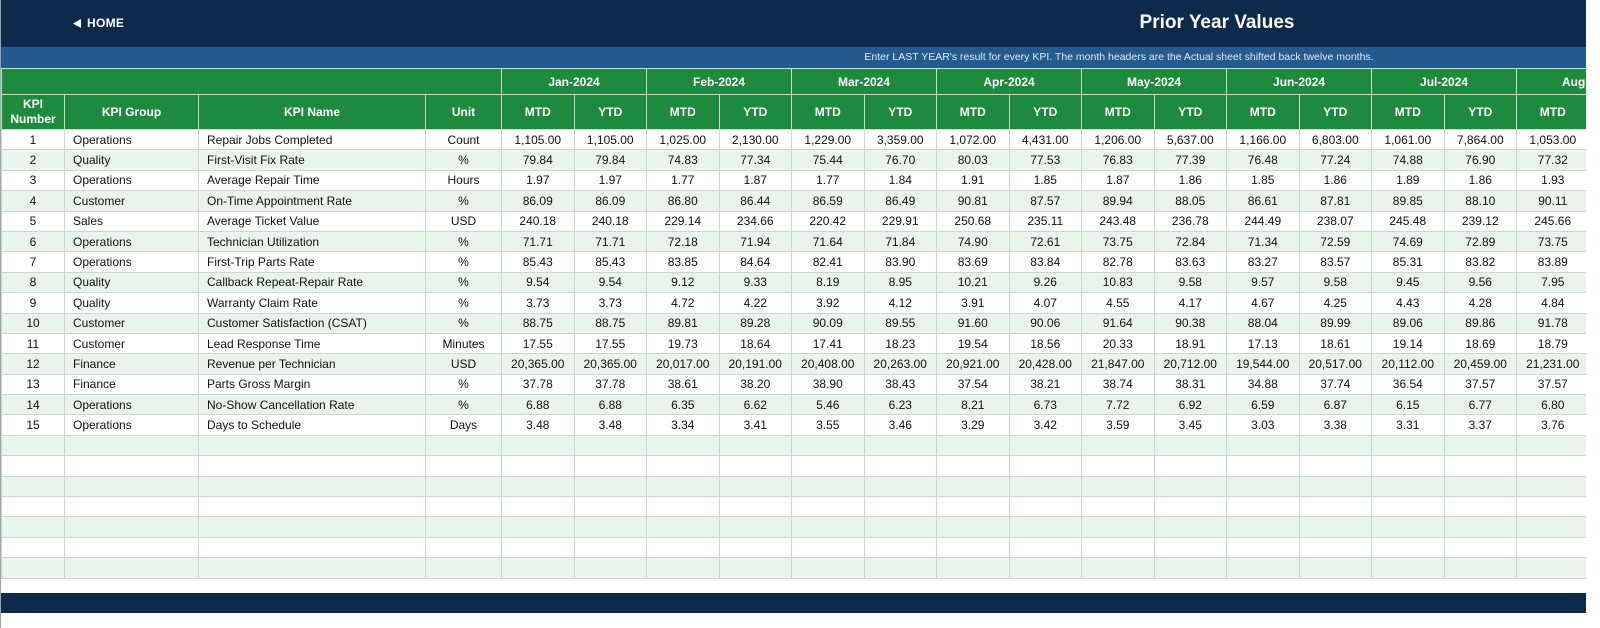  Describe the element at coordinates (1045, 384) in the screenshot. I see `value-cell: 38.21` at that location.